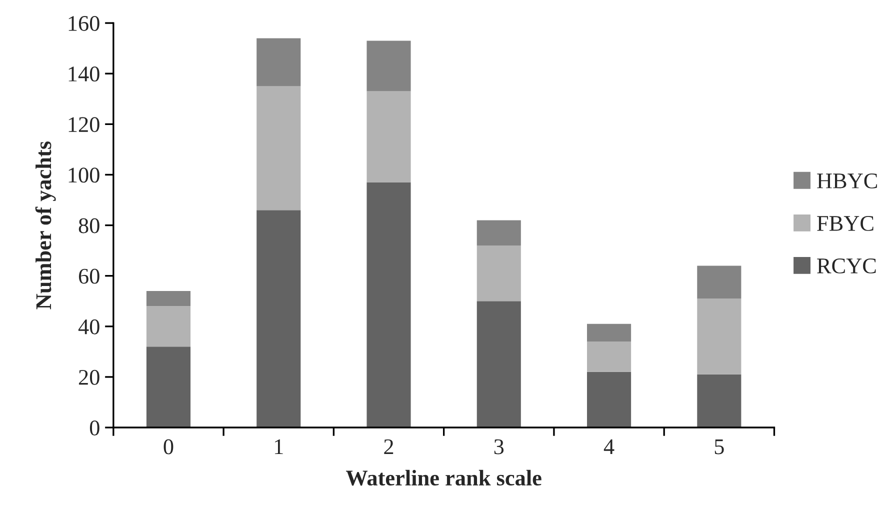 Image resolution: width=893 pixels, height=512 pixels. Describe the element at coordinates (84, 23) in the screenshot. I see `y-tick-label: 160` at that location.